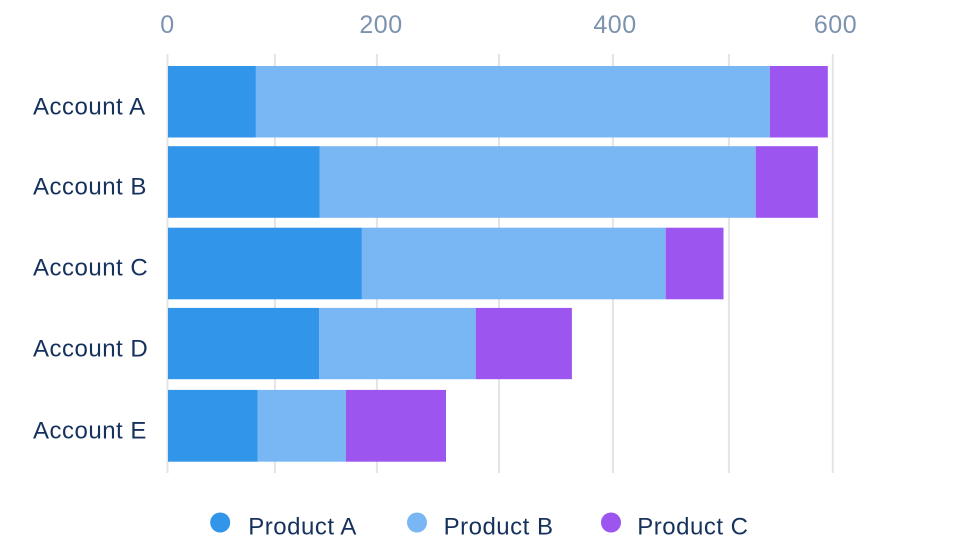  Describe the element at coordinates (90, 268) in the screenshot. I see `svg-text: Account C` at that location.